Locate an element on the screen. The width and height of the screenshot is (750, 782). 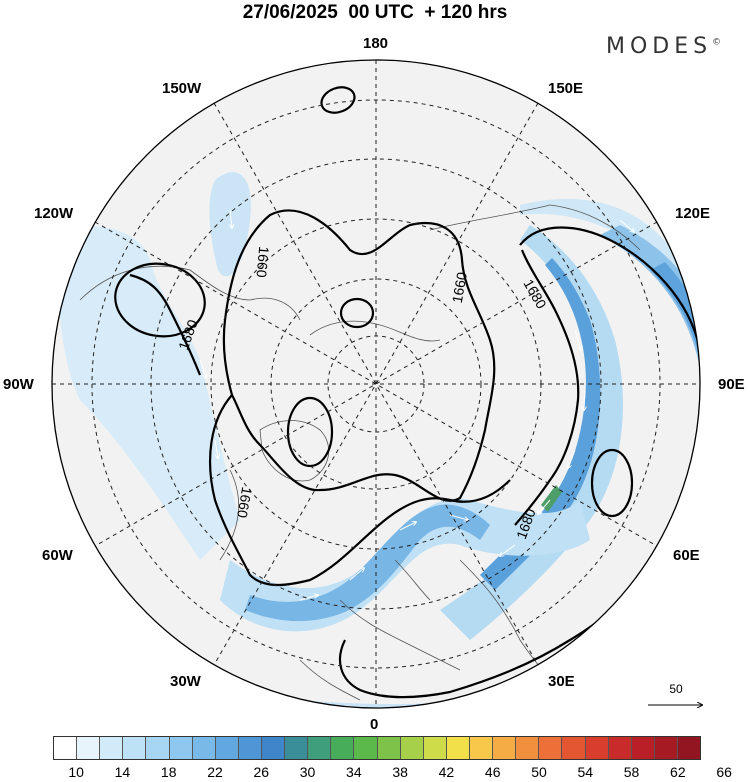
colorbar-tick-label: 62 is located at coordinates (678, 772).